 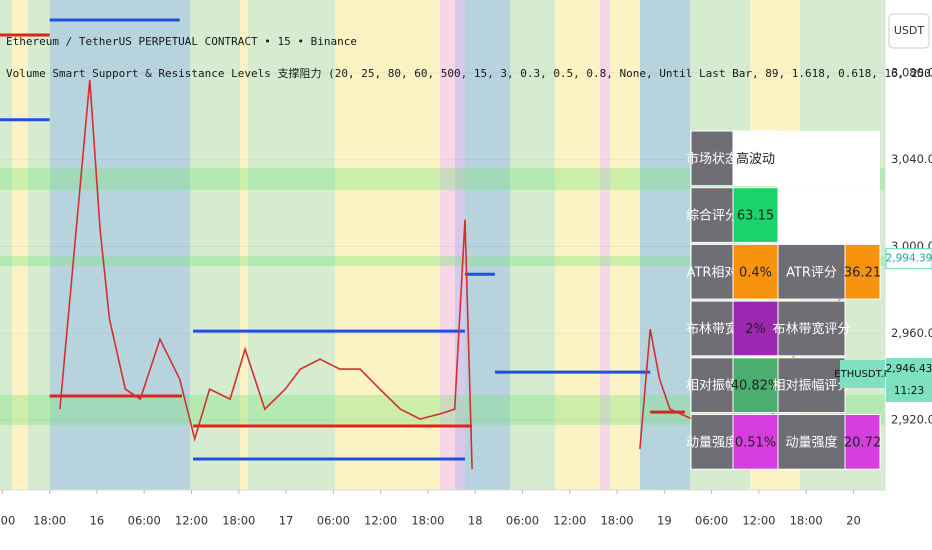 I want to click on symbol-tag-bg, so click(x=862, y=374).